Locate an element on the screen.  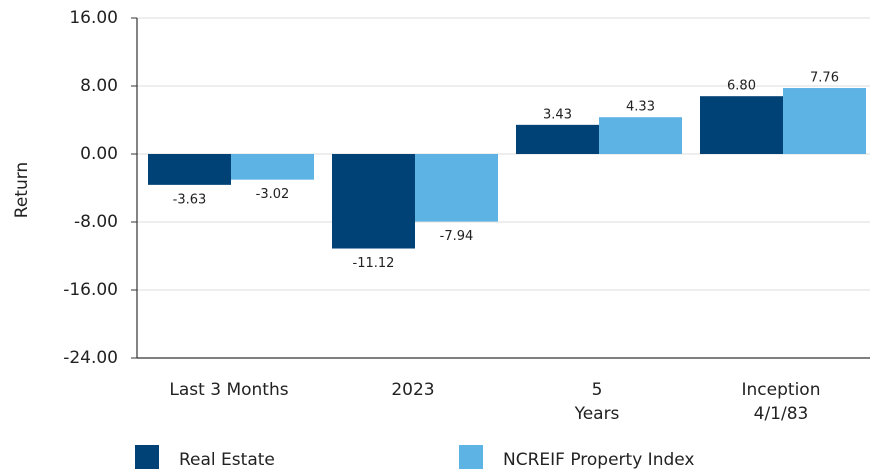
x-tick-label: Years is located at coordinates (597, 414).